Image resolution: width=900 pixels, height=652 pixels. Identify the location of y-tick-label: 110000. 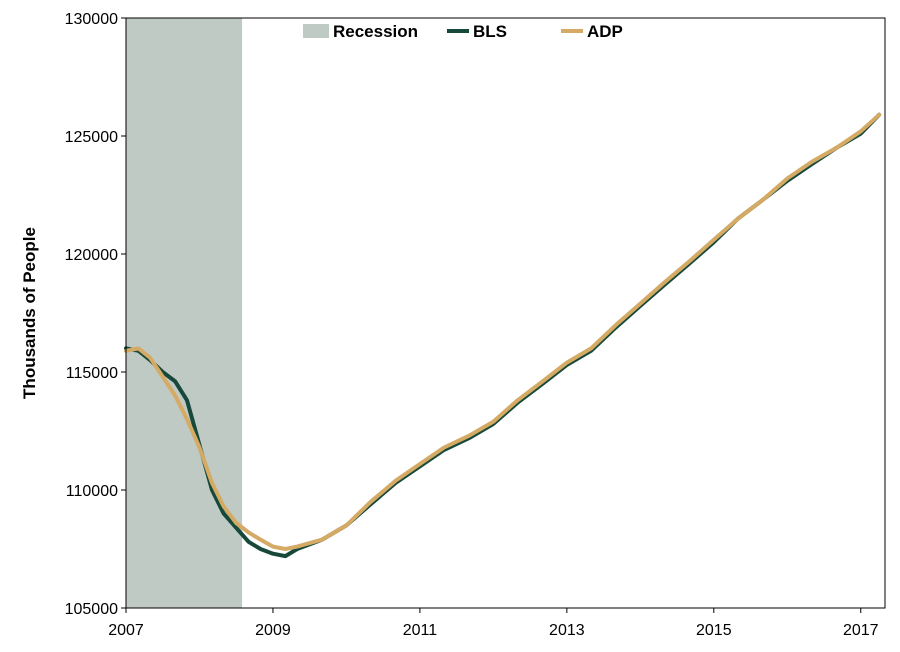
(92, 491).